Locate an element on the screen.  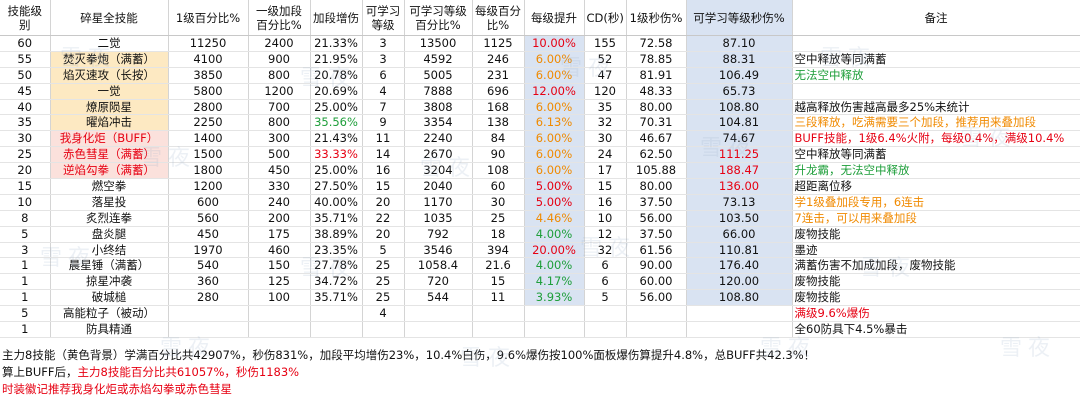
skill-name-cell: 焰灭速攻（长按） is located at coordinates (109, 75).